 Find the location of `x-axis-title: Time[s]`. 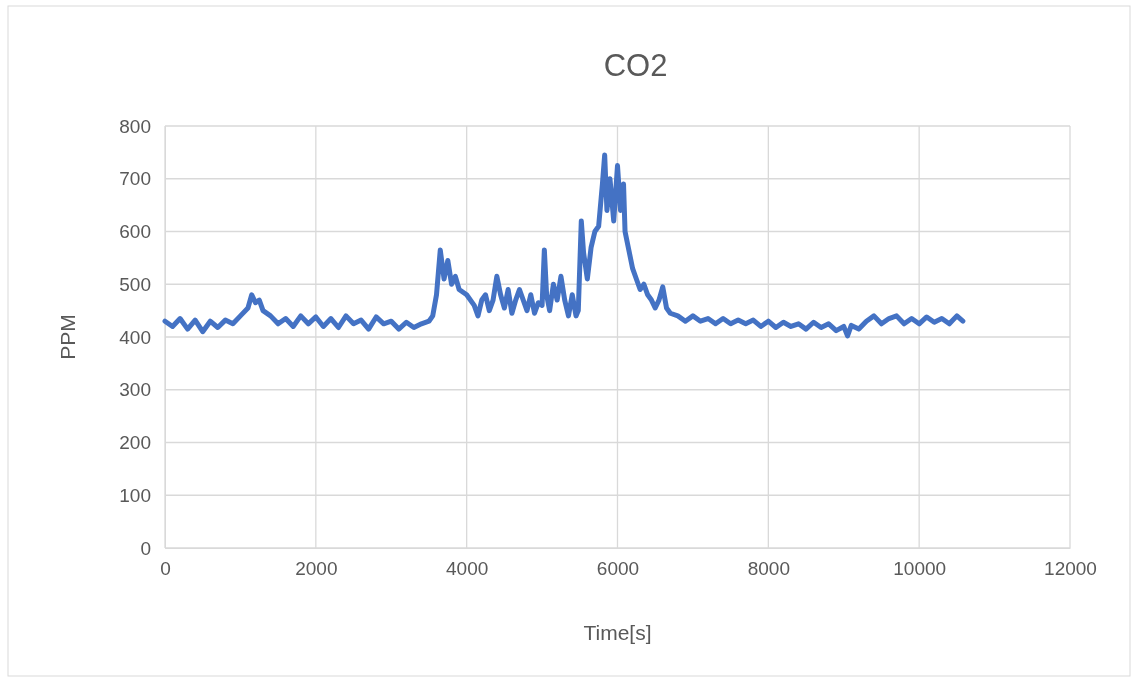

x-axis-title: Time[s] is located at coordinates (617, 632).